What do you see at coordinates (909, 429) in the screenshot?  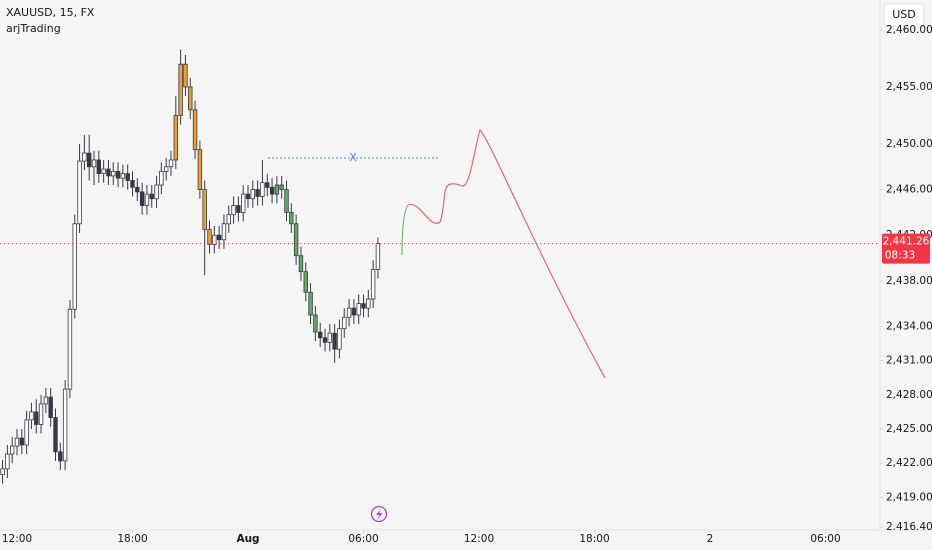 I see `y-tick-label: 2,425.00` at bounding box center [909, 429].